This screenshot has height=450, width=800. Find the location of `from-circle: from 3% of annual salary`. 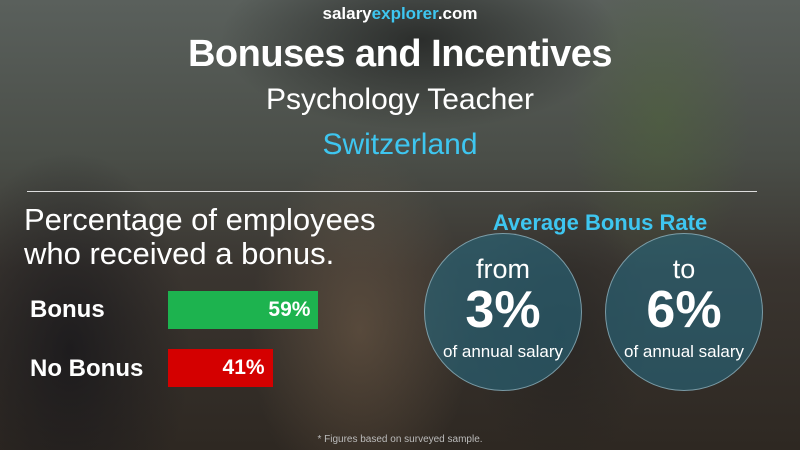

from-circle: from 3% of annual salary is located at coordinates (503, 312).